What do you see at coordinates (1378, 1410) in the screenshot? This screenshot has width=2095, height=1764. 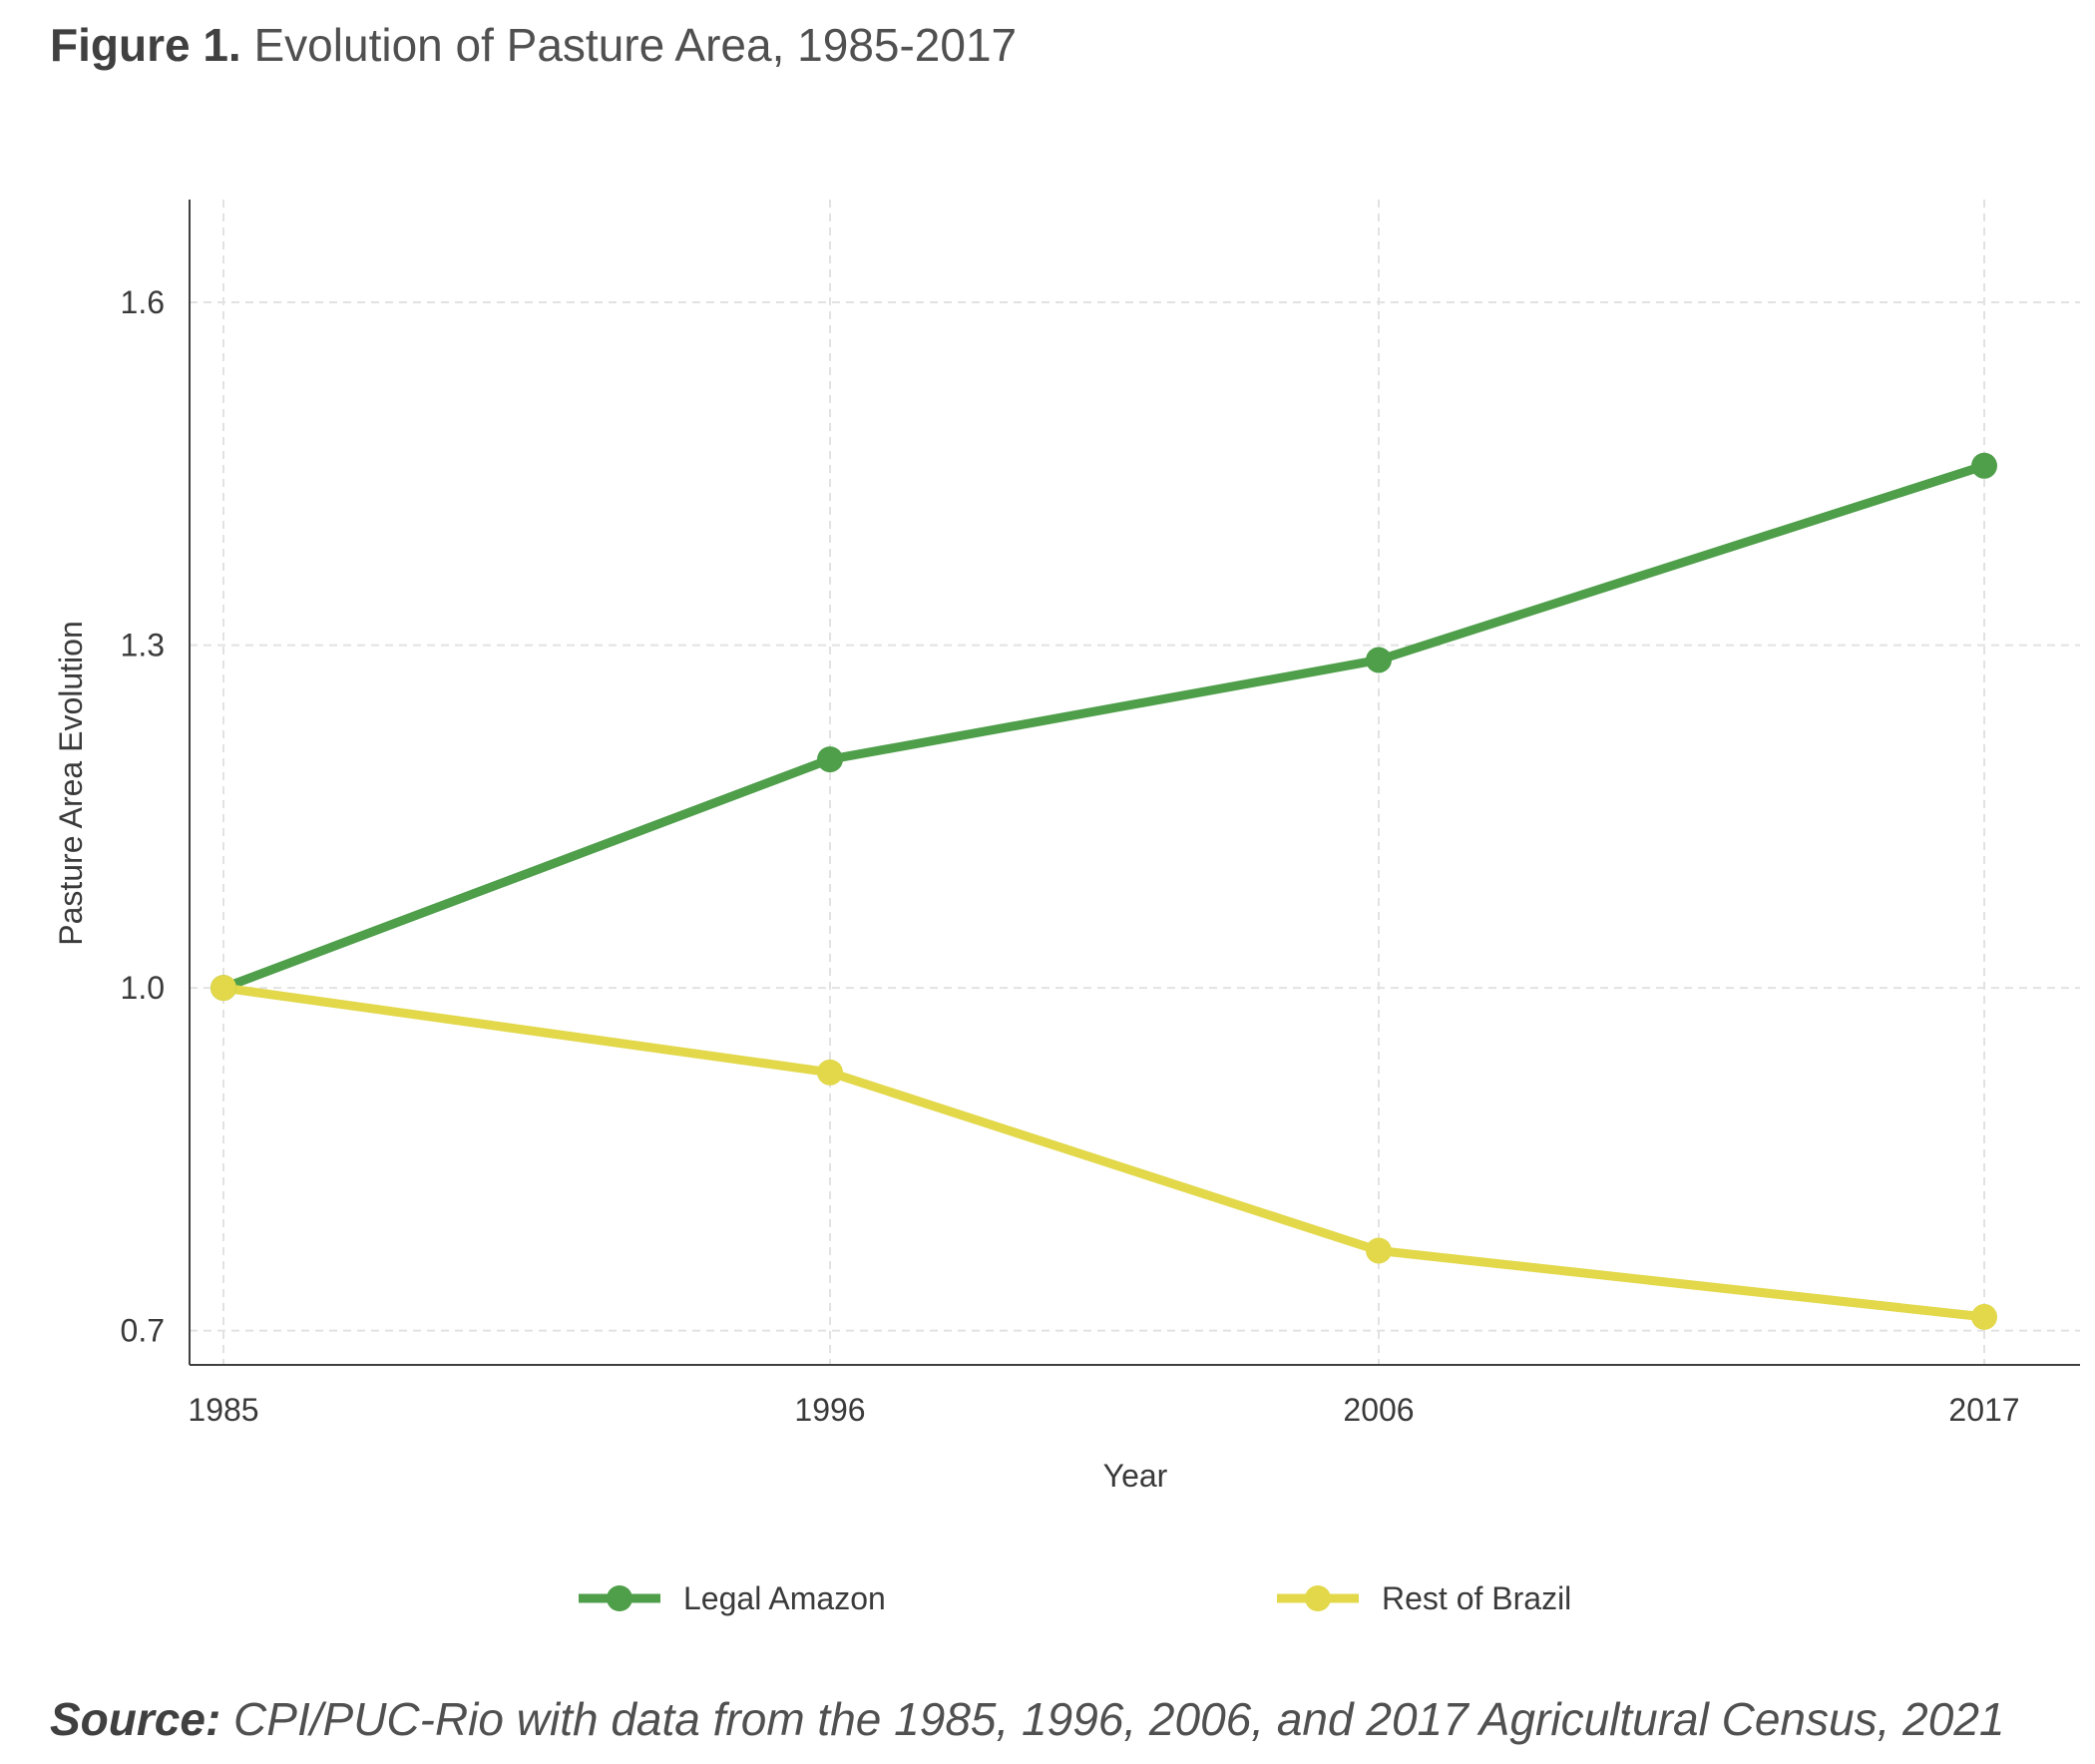 I see `x-tick-label: 2006` at bounding box center [1378, 1410].